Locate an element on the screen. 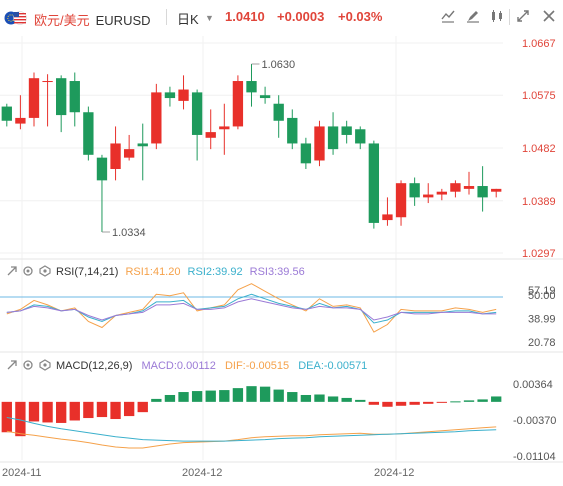  macd-axis: 0.00364 -0.00370 -0.01104 is located at coordinates (534, 421).